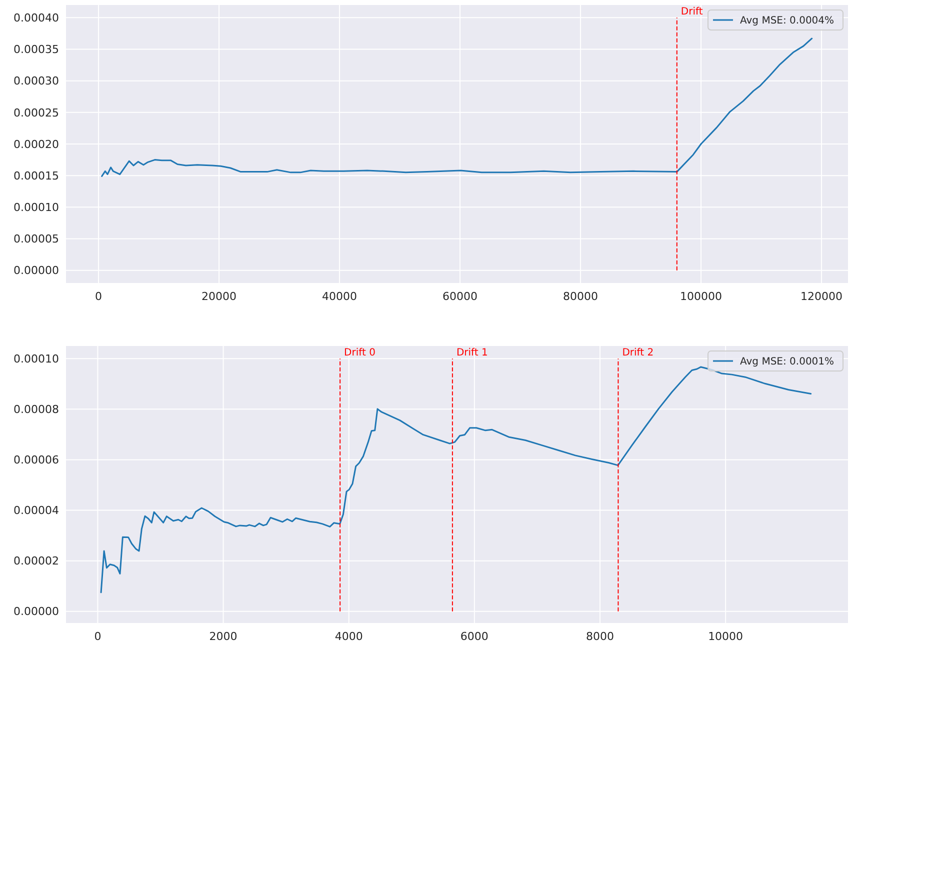 Image resolution: width=949 pixels, height=876 pixels. I want to click on x-tick-label: 80000, so click(580, 296).